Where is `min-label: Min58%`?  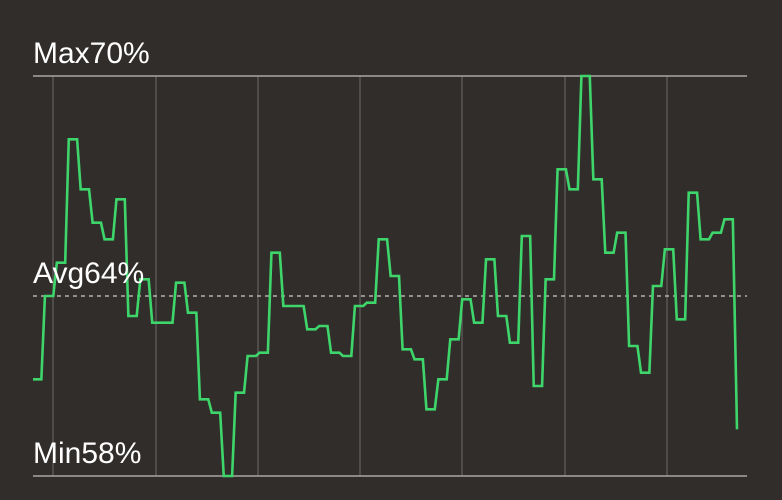
min-label: Min58% is located at coordinates (87, 453).